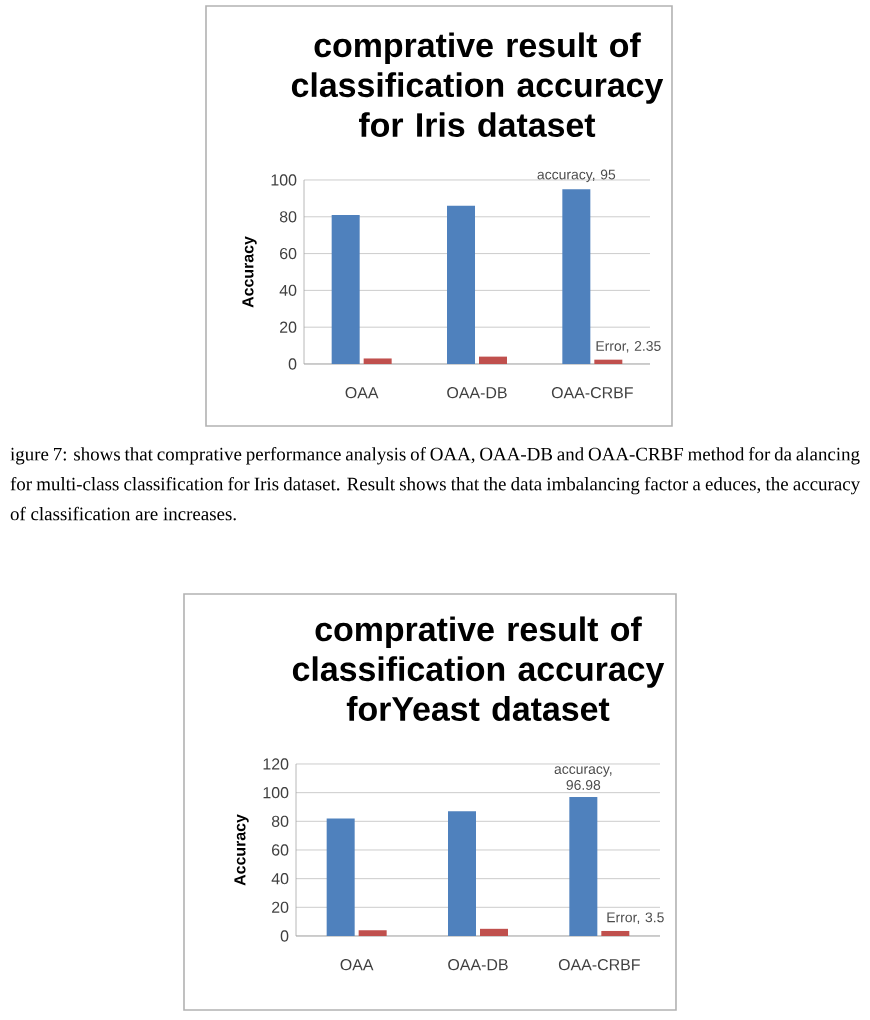 Image resolution: width=870 pixels, height=1020 pixels. Describe the element at coordinates (478, 668) in the screenshot. I see `chart-title: comprative result of classification accuracy forYeast dataset` at that location.